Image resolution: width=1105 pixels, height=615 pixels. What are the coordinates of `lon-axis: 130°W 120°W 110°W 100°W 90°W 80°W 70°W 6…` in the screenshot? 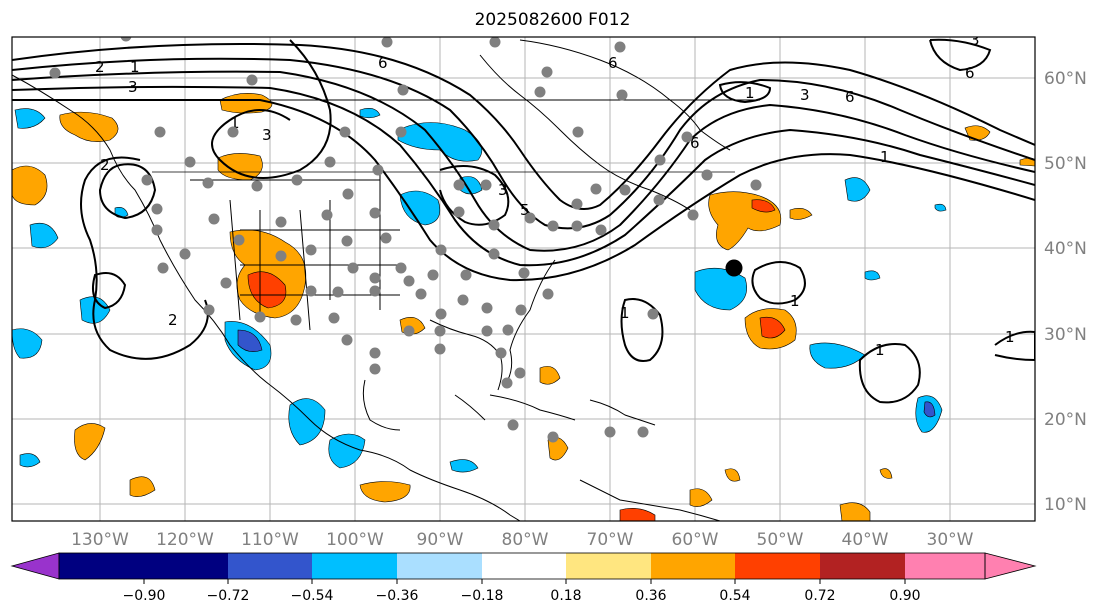 It's located at (522, 540).